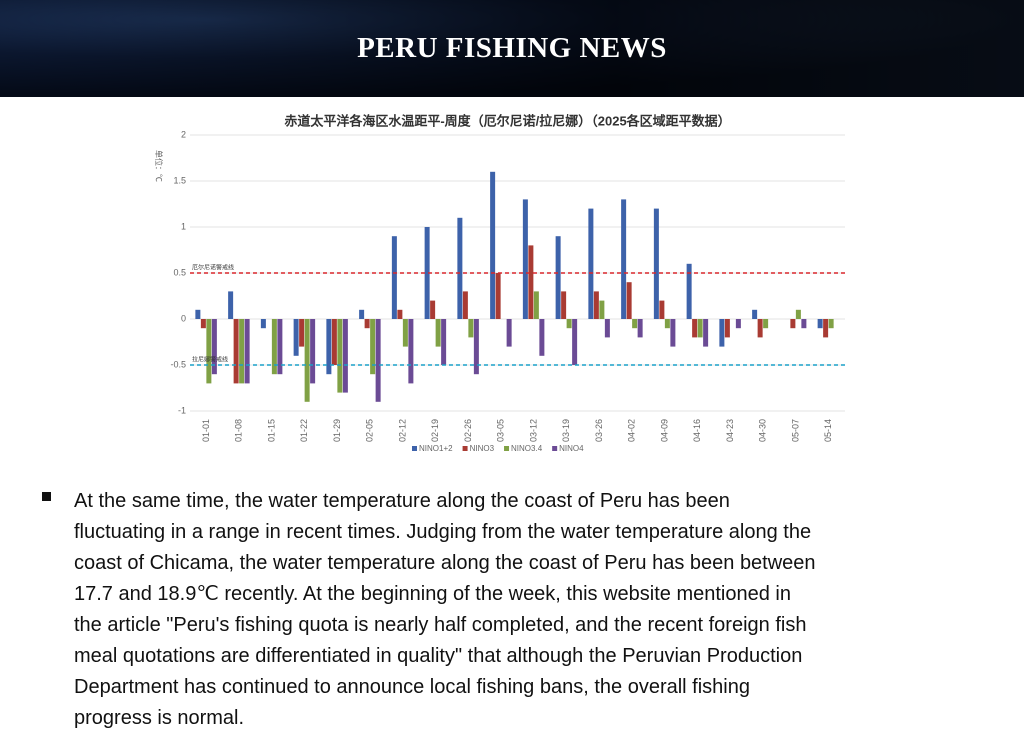 The image size is (1024, 738). I want to click on y-tick-label: 2, so click(183, 134).